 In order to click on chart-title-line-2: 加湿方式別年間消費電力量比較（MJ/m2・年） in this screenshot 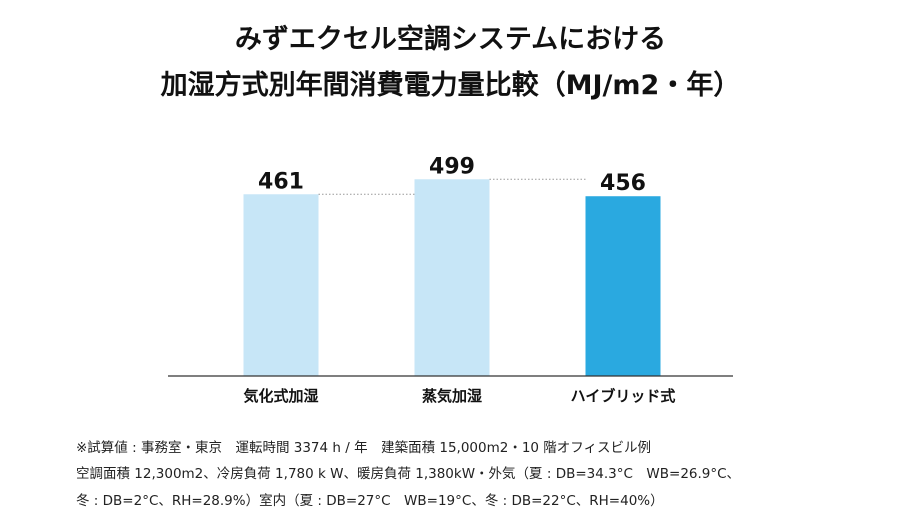, I will do `click(450, 85)`.